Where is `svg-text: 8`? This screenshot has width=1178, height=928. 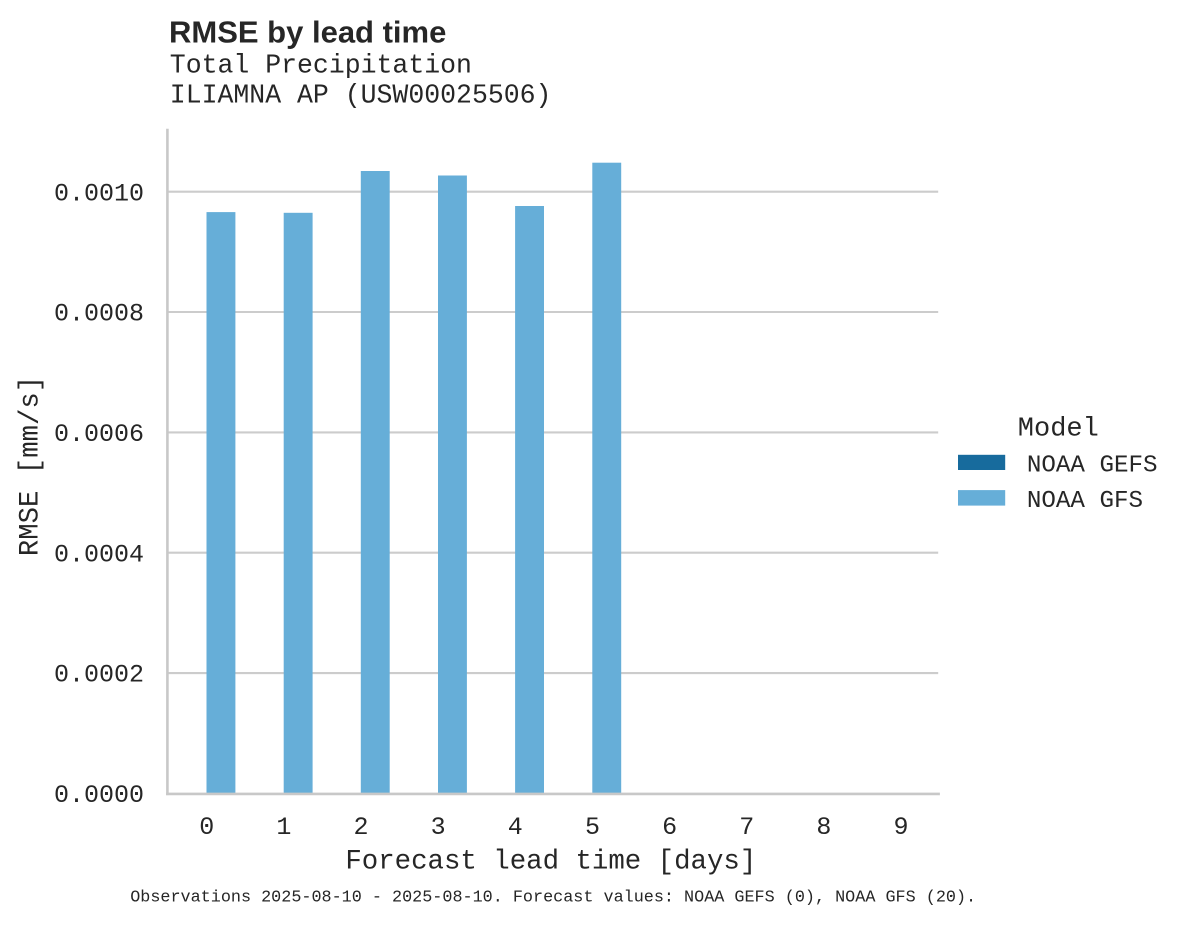
svg-text: 8 is located at coordinates (823, 827).